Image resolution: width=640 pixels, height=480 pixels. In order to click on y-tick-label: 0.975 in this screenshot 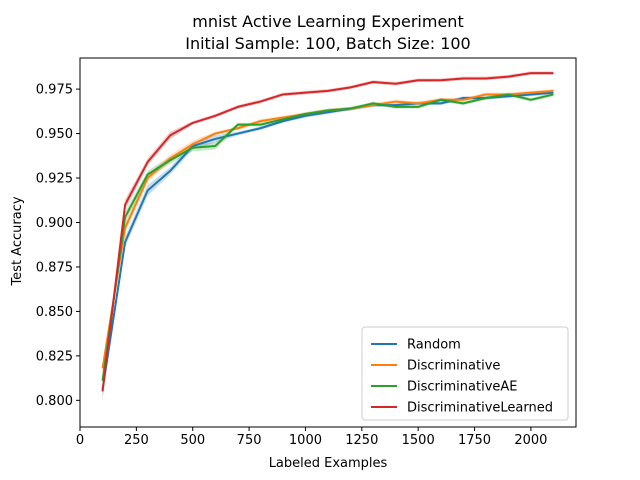, I will do `click(54, 90)`.